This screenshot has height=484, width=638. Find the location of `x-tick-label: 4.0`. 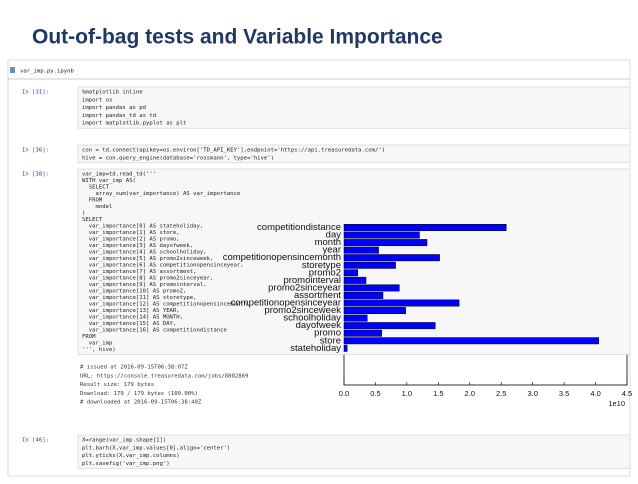

x-tick-label: 4.0 is located at coordinates (595, 393).